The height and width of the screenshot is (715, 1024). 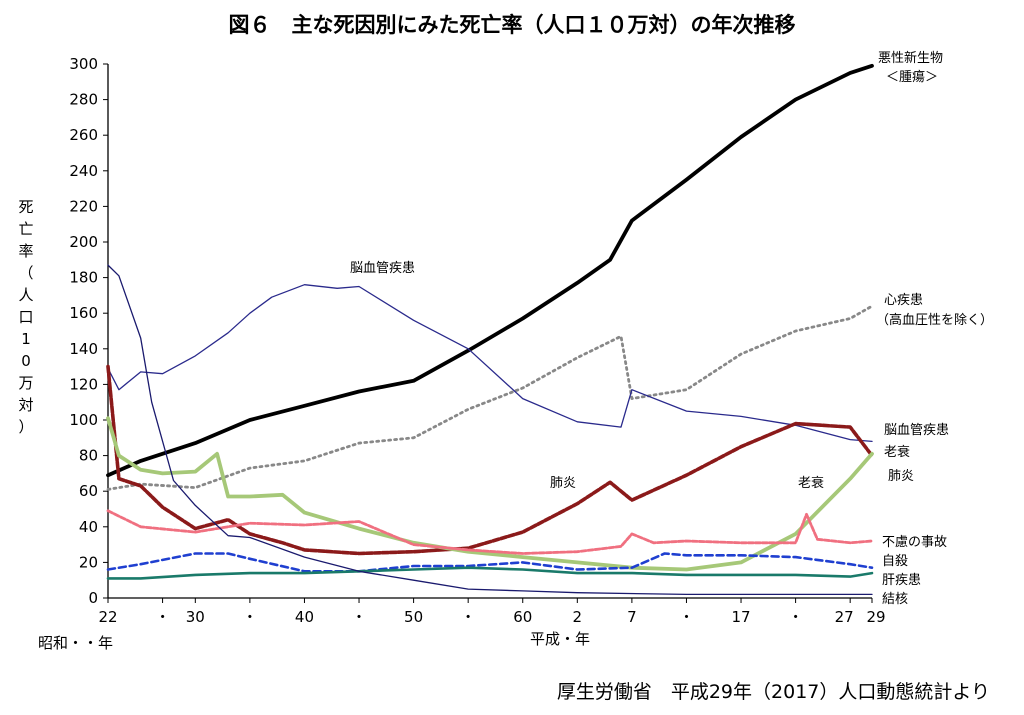 What do you see at coordinates (195, 617) in the screenshot?
I see `x-tick-label: 30` at bounding box center [195, 617].